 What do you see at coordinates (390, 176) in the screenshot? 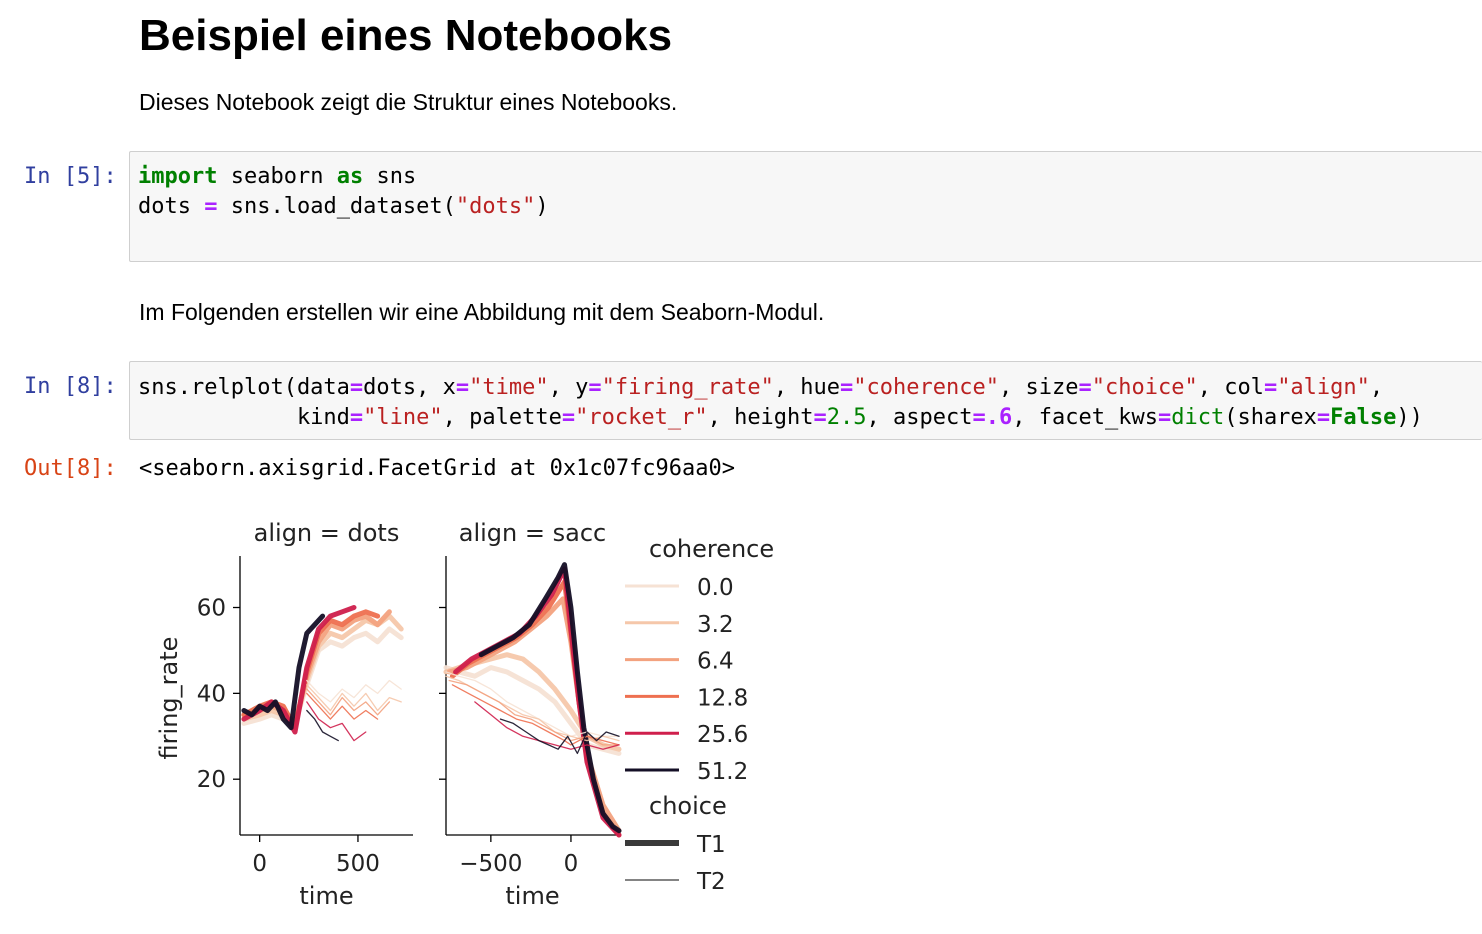
I see `code-token: sns` at bounding box center [390, 176].